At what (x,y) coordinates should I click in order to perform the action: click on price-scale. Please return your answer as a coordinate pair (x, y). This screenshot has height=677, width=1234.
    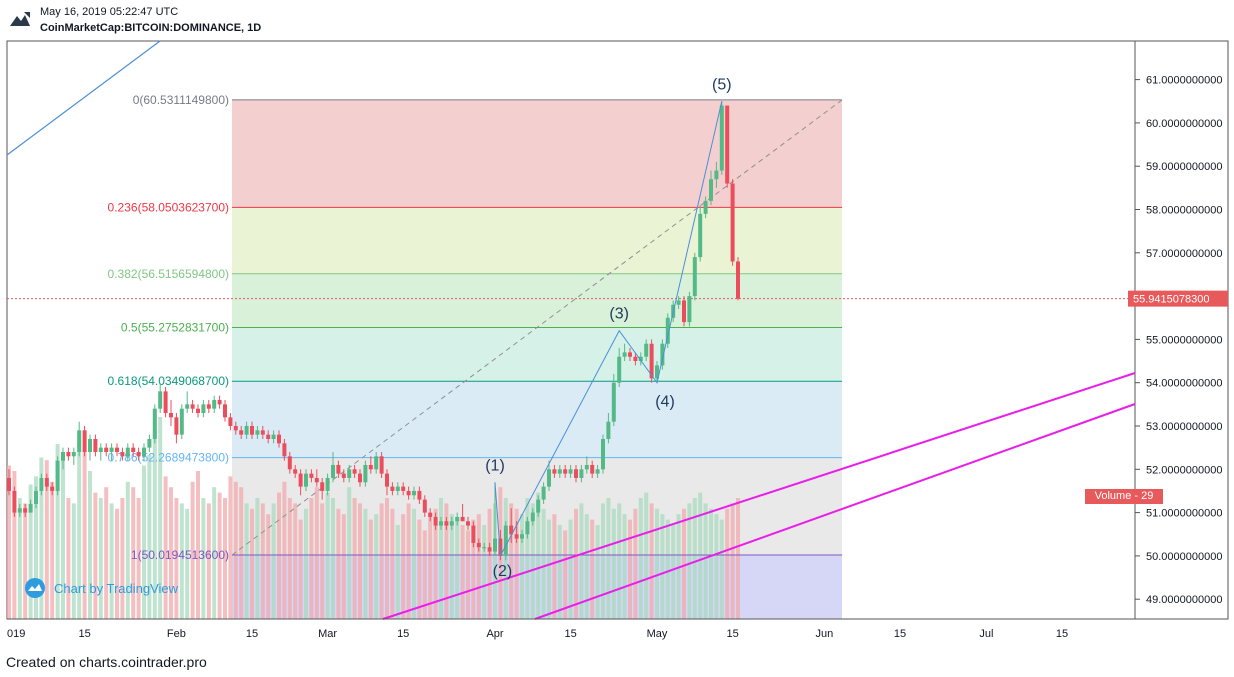
    Looking at the image, I should click on (1181, 330).